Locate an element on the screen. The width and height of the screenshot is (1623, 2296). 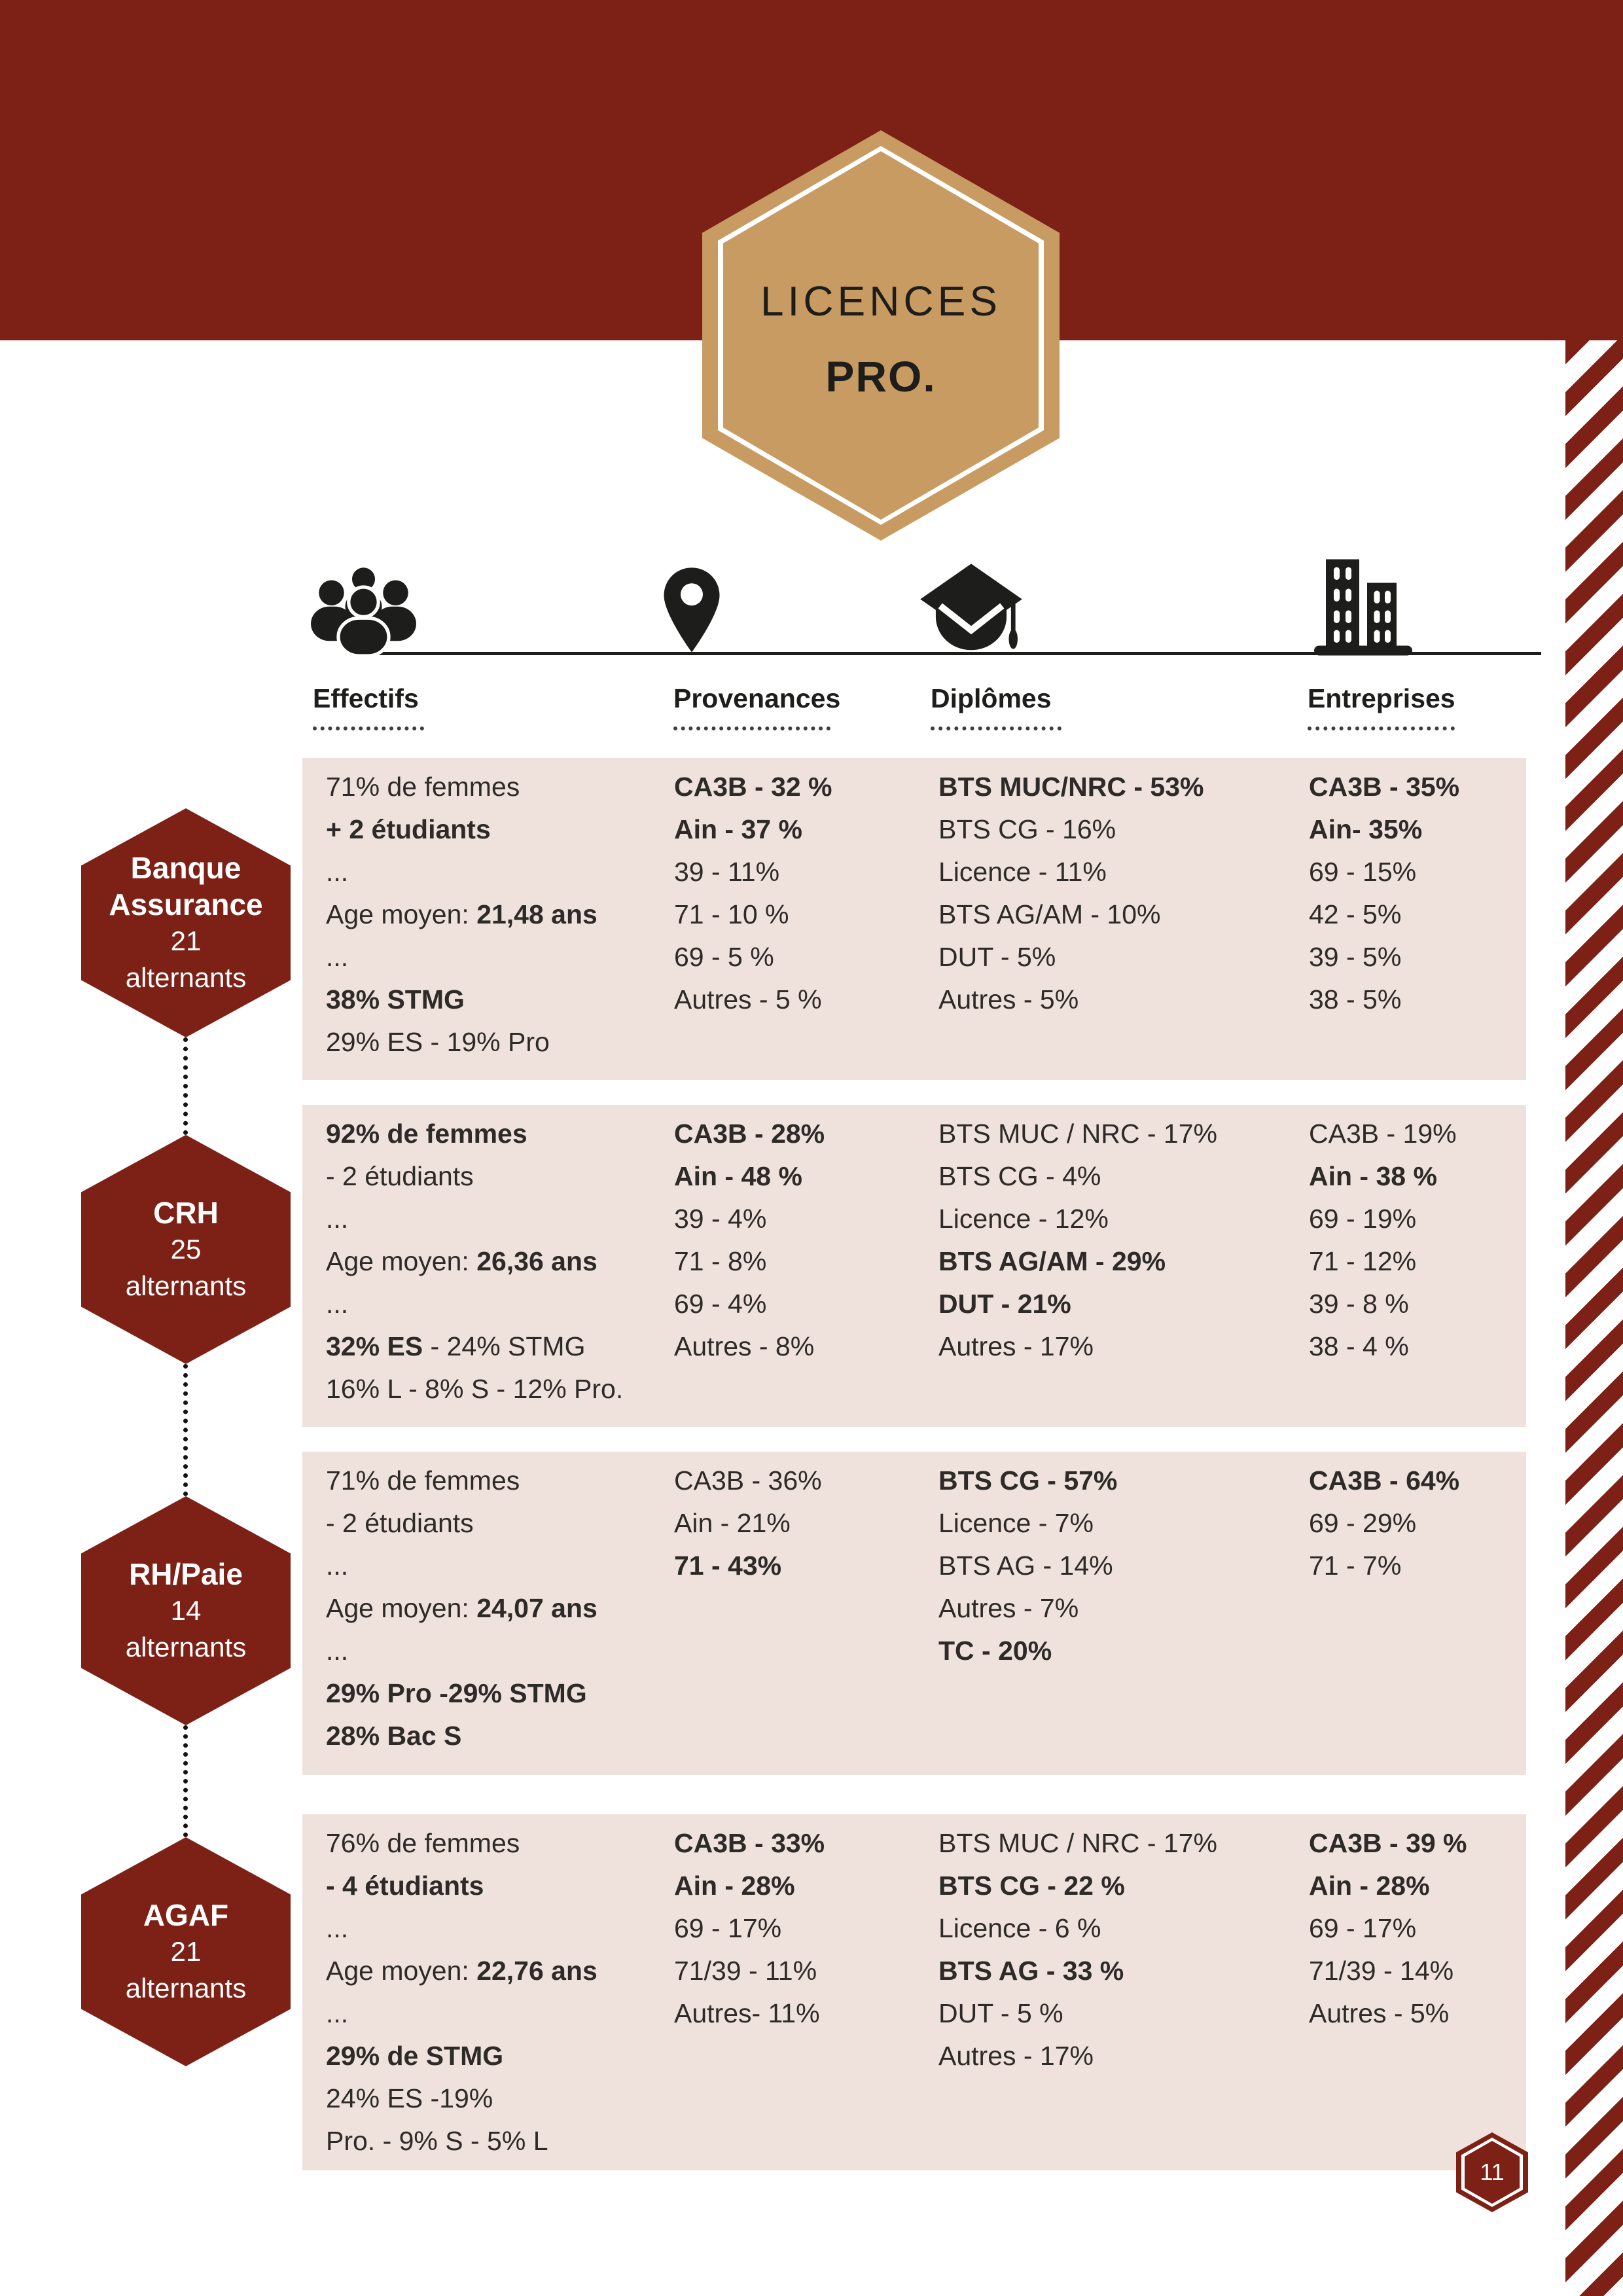
cell-line: 69 - 17% is located at coordinates (1363, 1928).